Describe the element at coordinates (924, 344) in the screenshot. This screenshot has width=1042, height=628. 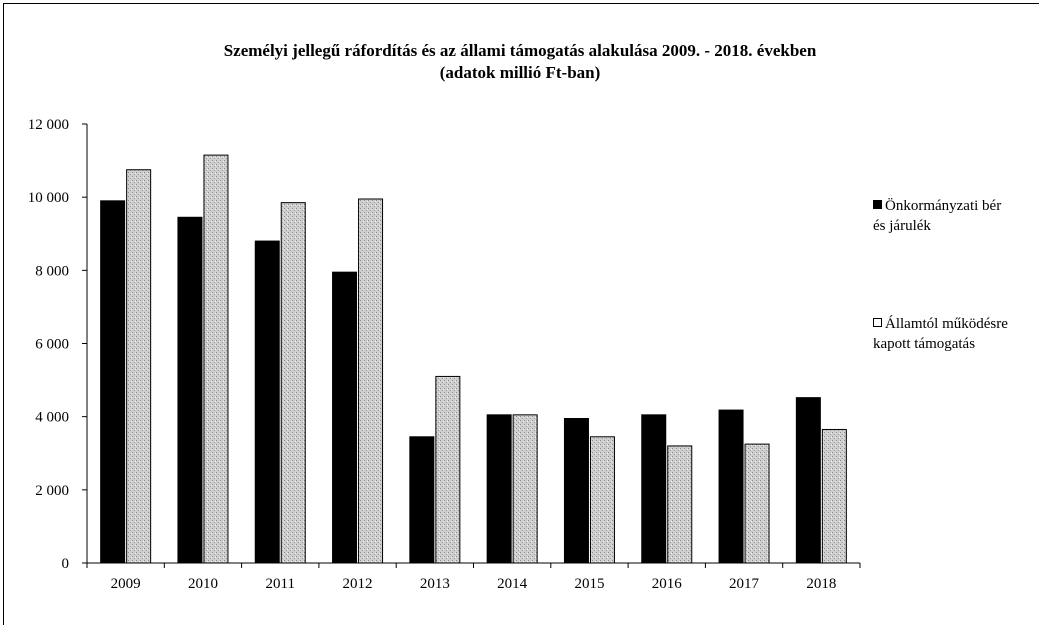
I see `legend-label-2b: kapott támogatás` at that location.